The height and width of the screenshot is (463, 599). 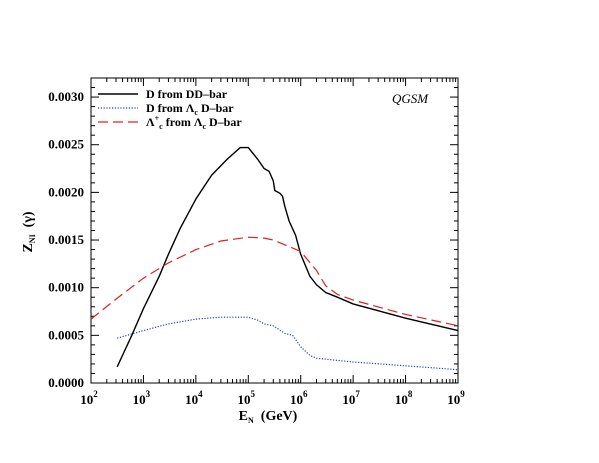 I want to click on x-tick-label: 10², so click(x=89, y=398).